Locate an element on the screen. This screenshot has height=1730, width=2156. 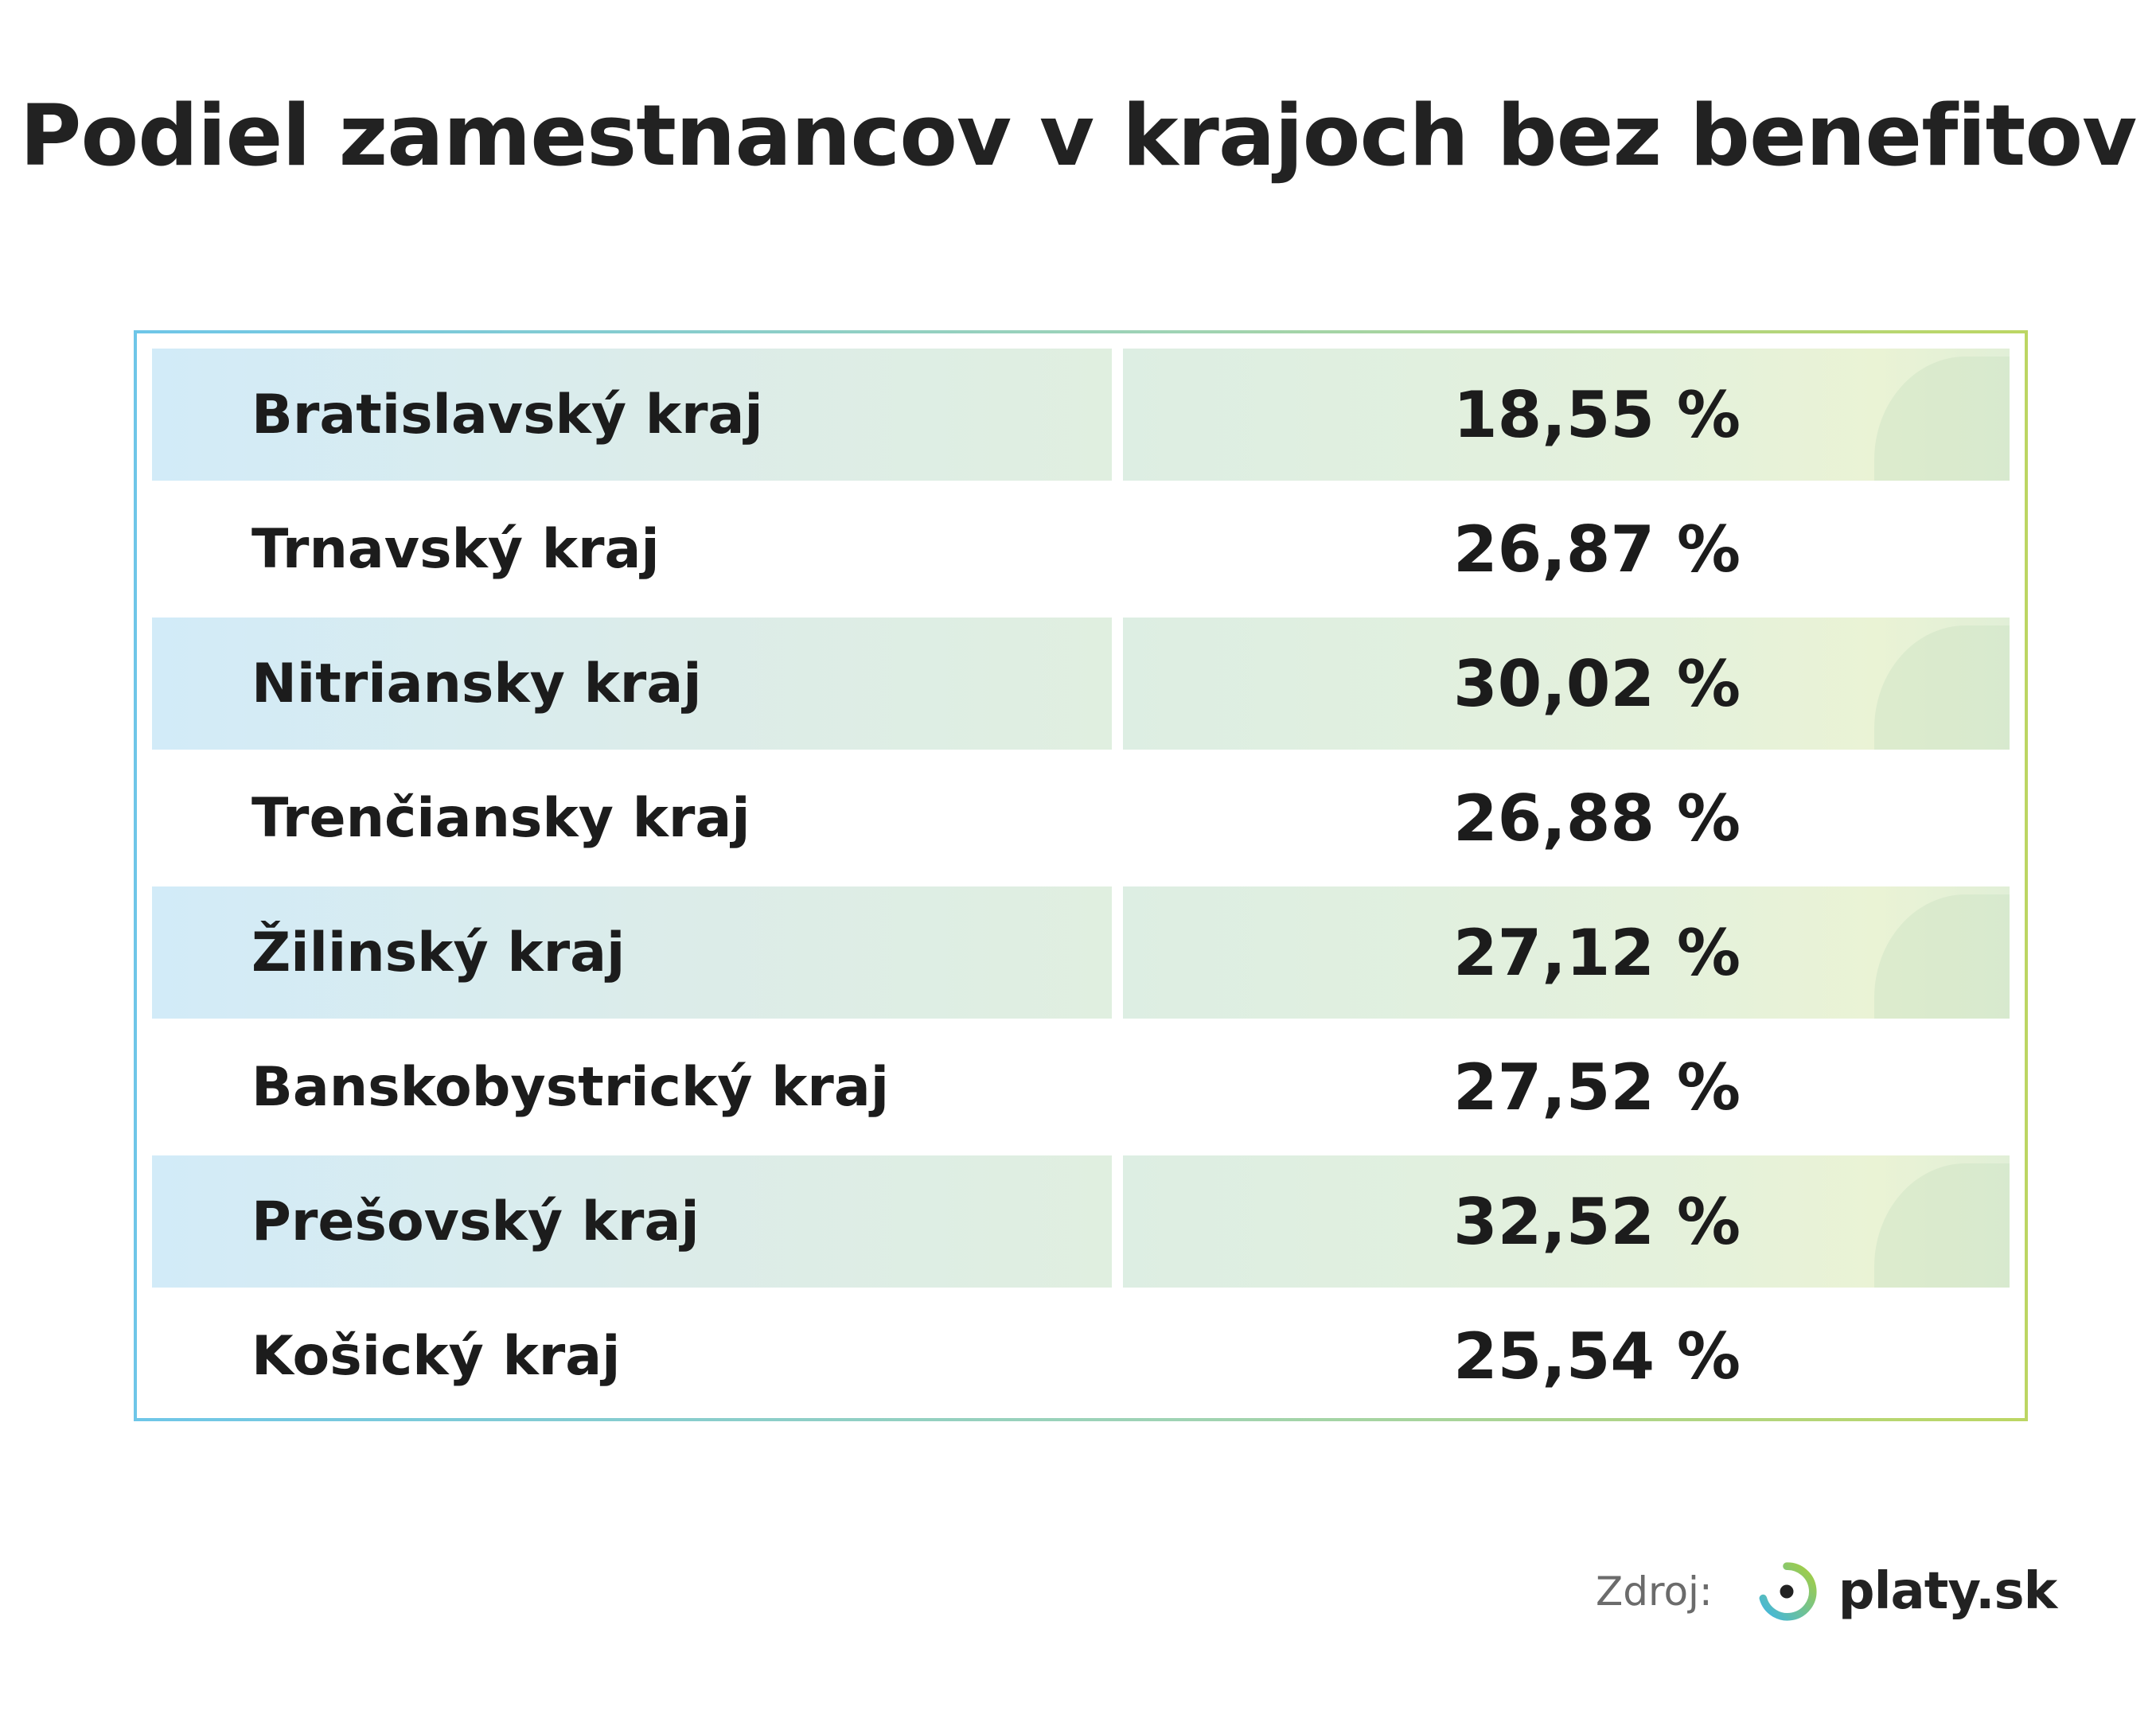
region-label: Banskobystrický kraj is located at coordinates (570, 1087).